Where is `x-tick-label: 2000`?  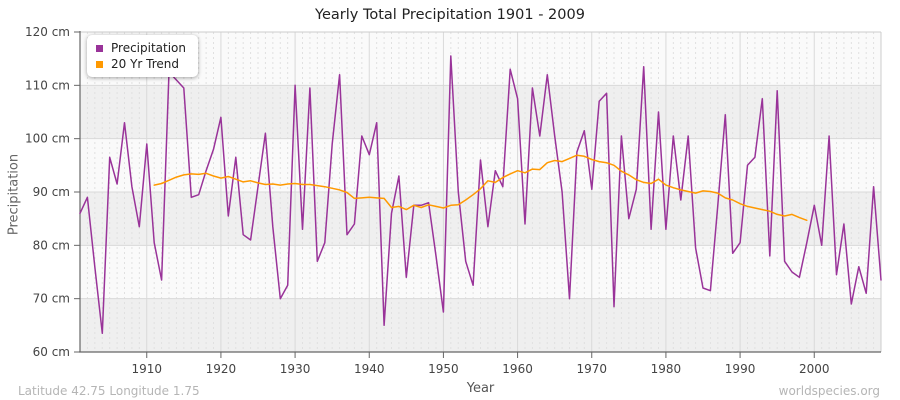 x-tick-label: 2000 is located at coordinates (814, 369).